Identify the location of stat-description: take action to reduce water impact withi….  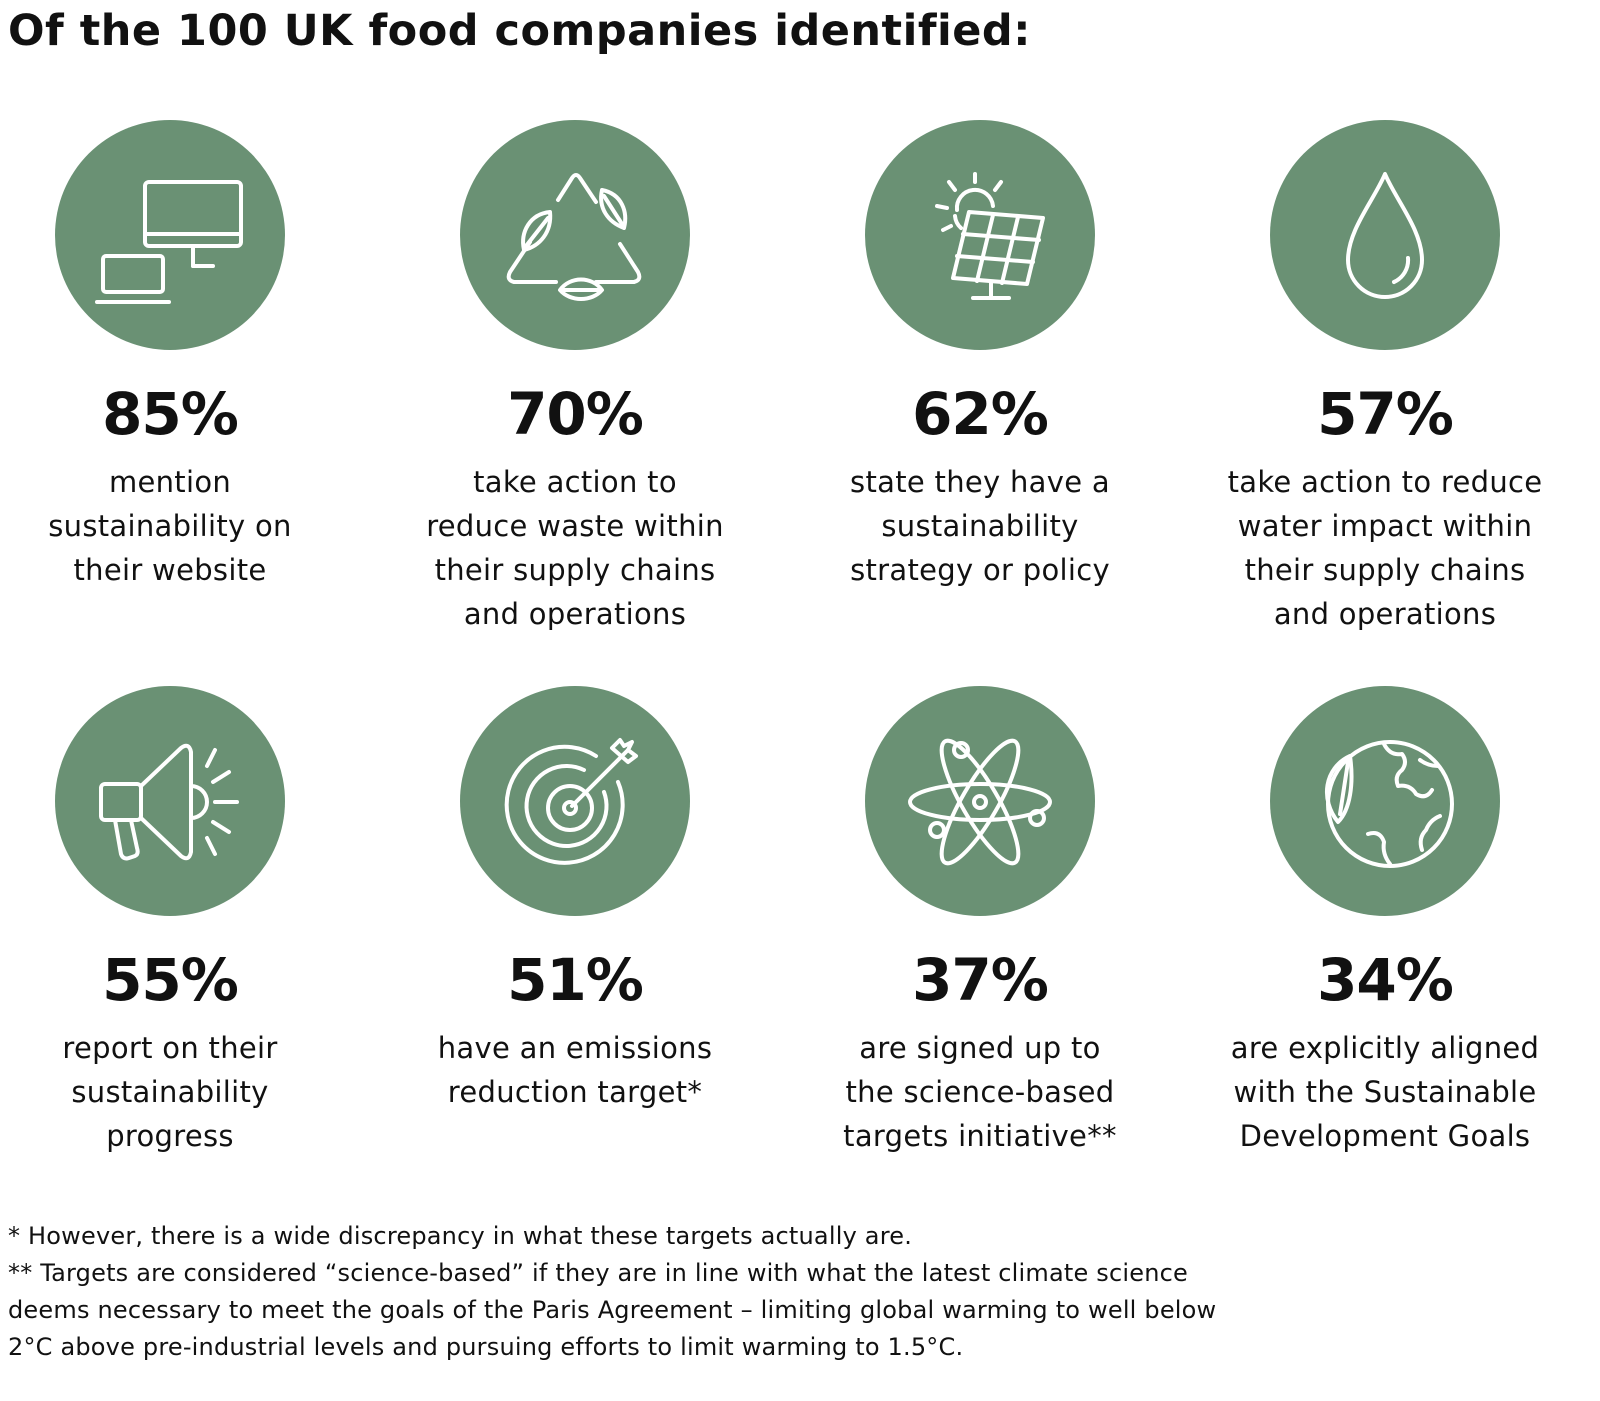
(1385, 548).